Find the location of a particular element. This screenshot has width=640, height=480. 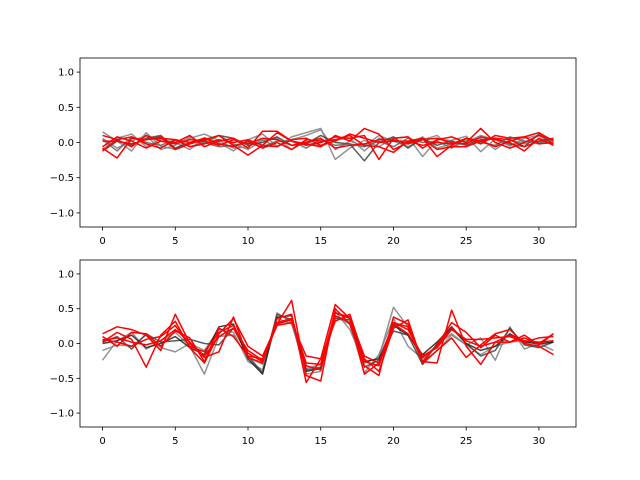

bottom-y-ticks: 1.0 0.5 0.0 −0.5 −1.0 is located at coordinates (65, 344).